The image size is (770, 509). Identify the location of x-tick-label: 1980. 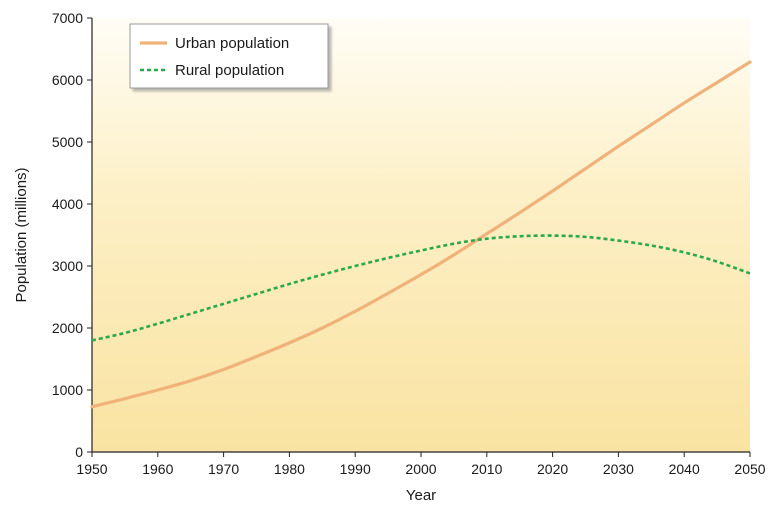
(289, 469).